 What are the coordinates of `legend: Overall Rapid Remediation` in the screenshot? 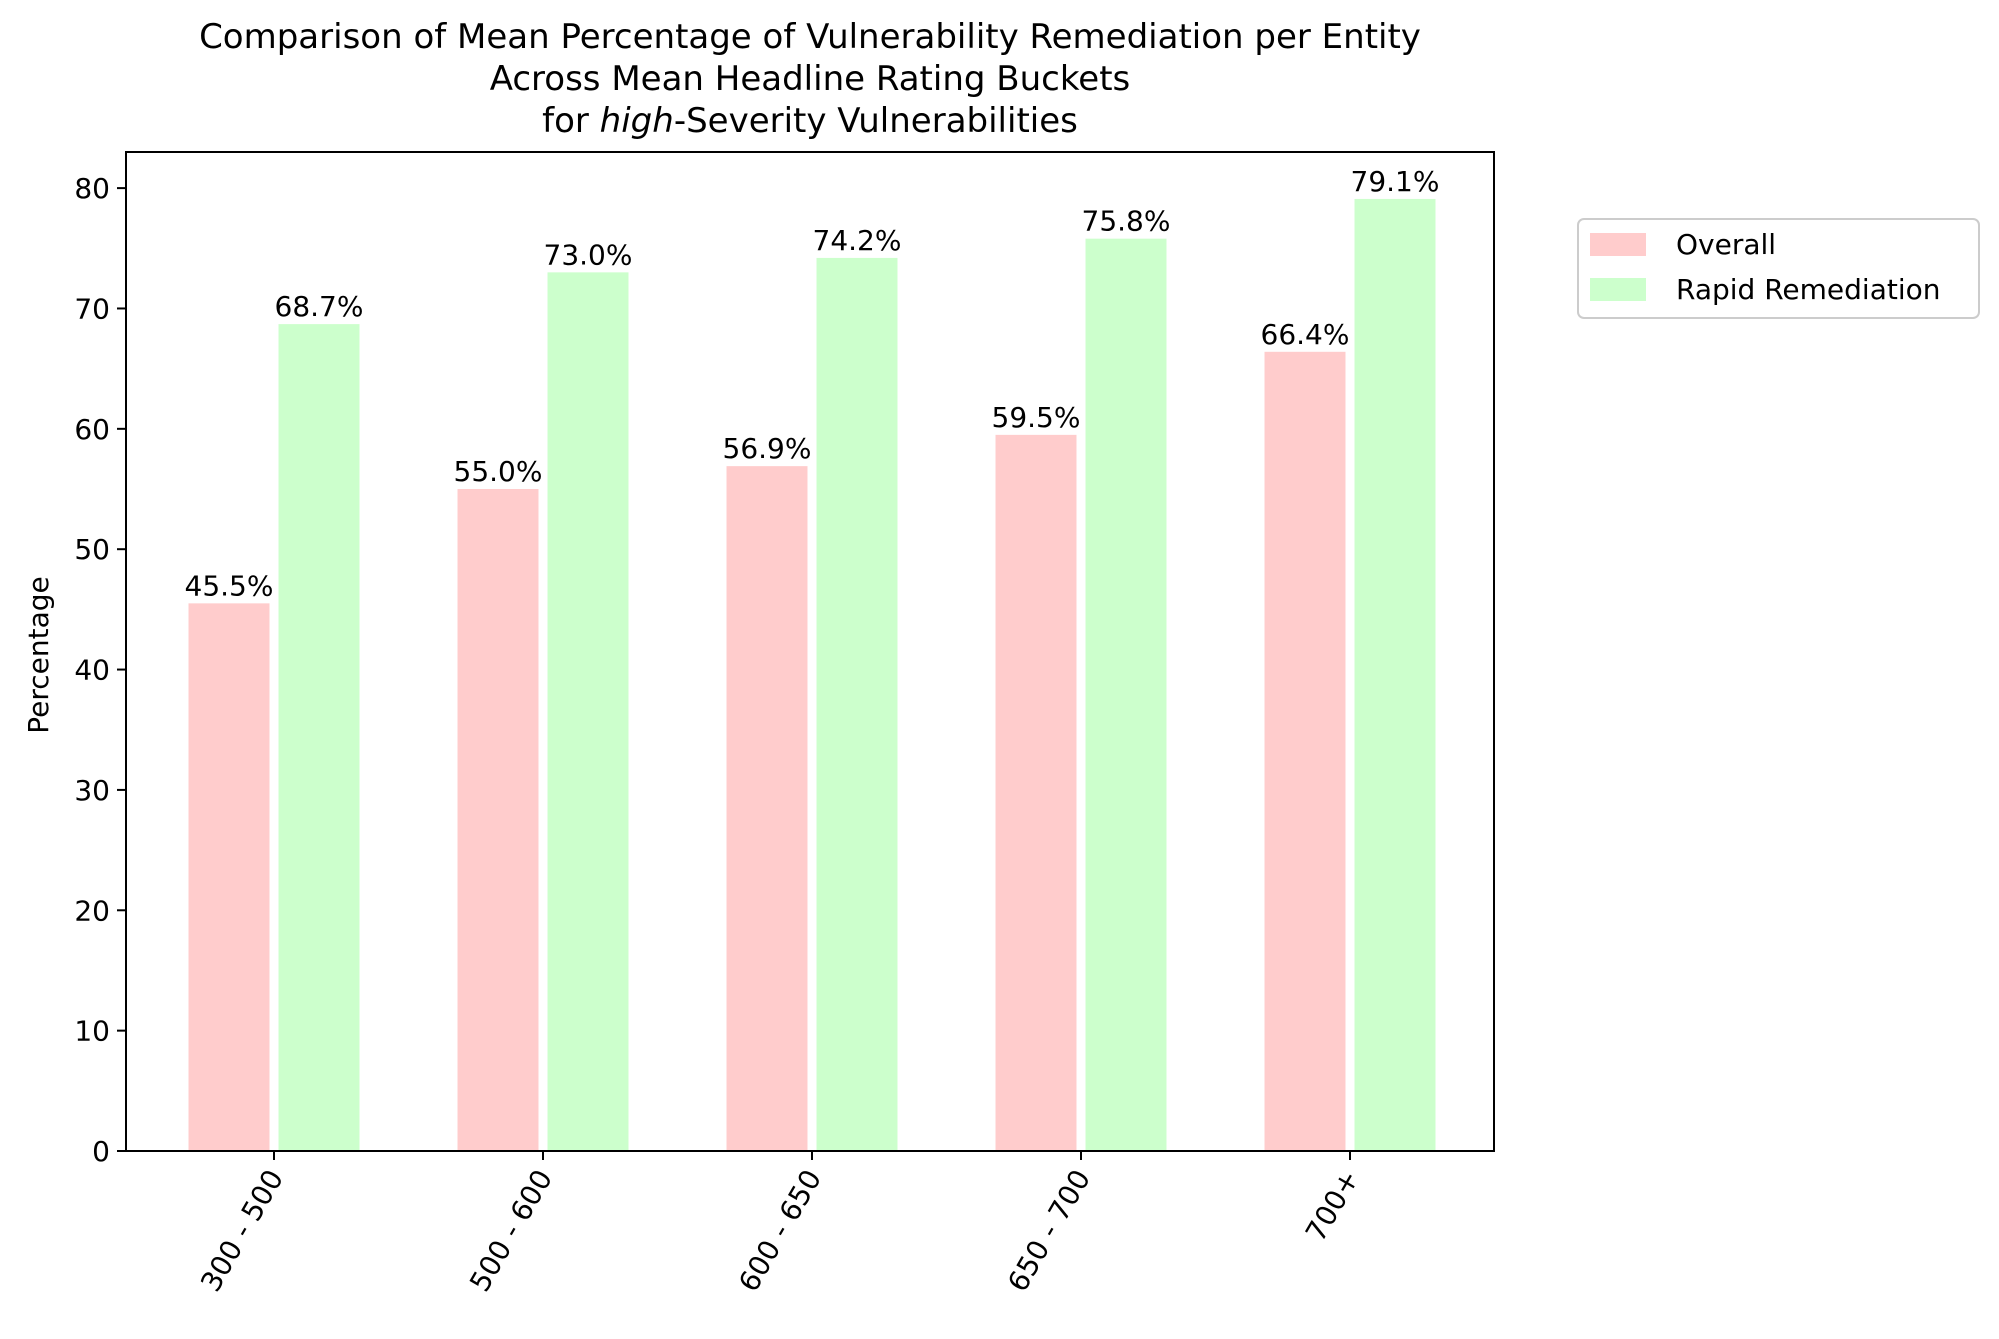 It's located at (1778, 268).